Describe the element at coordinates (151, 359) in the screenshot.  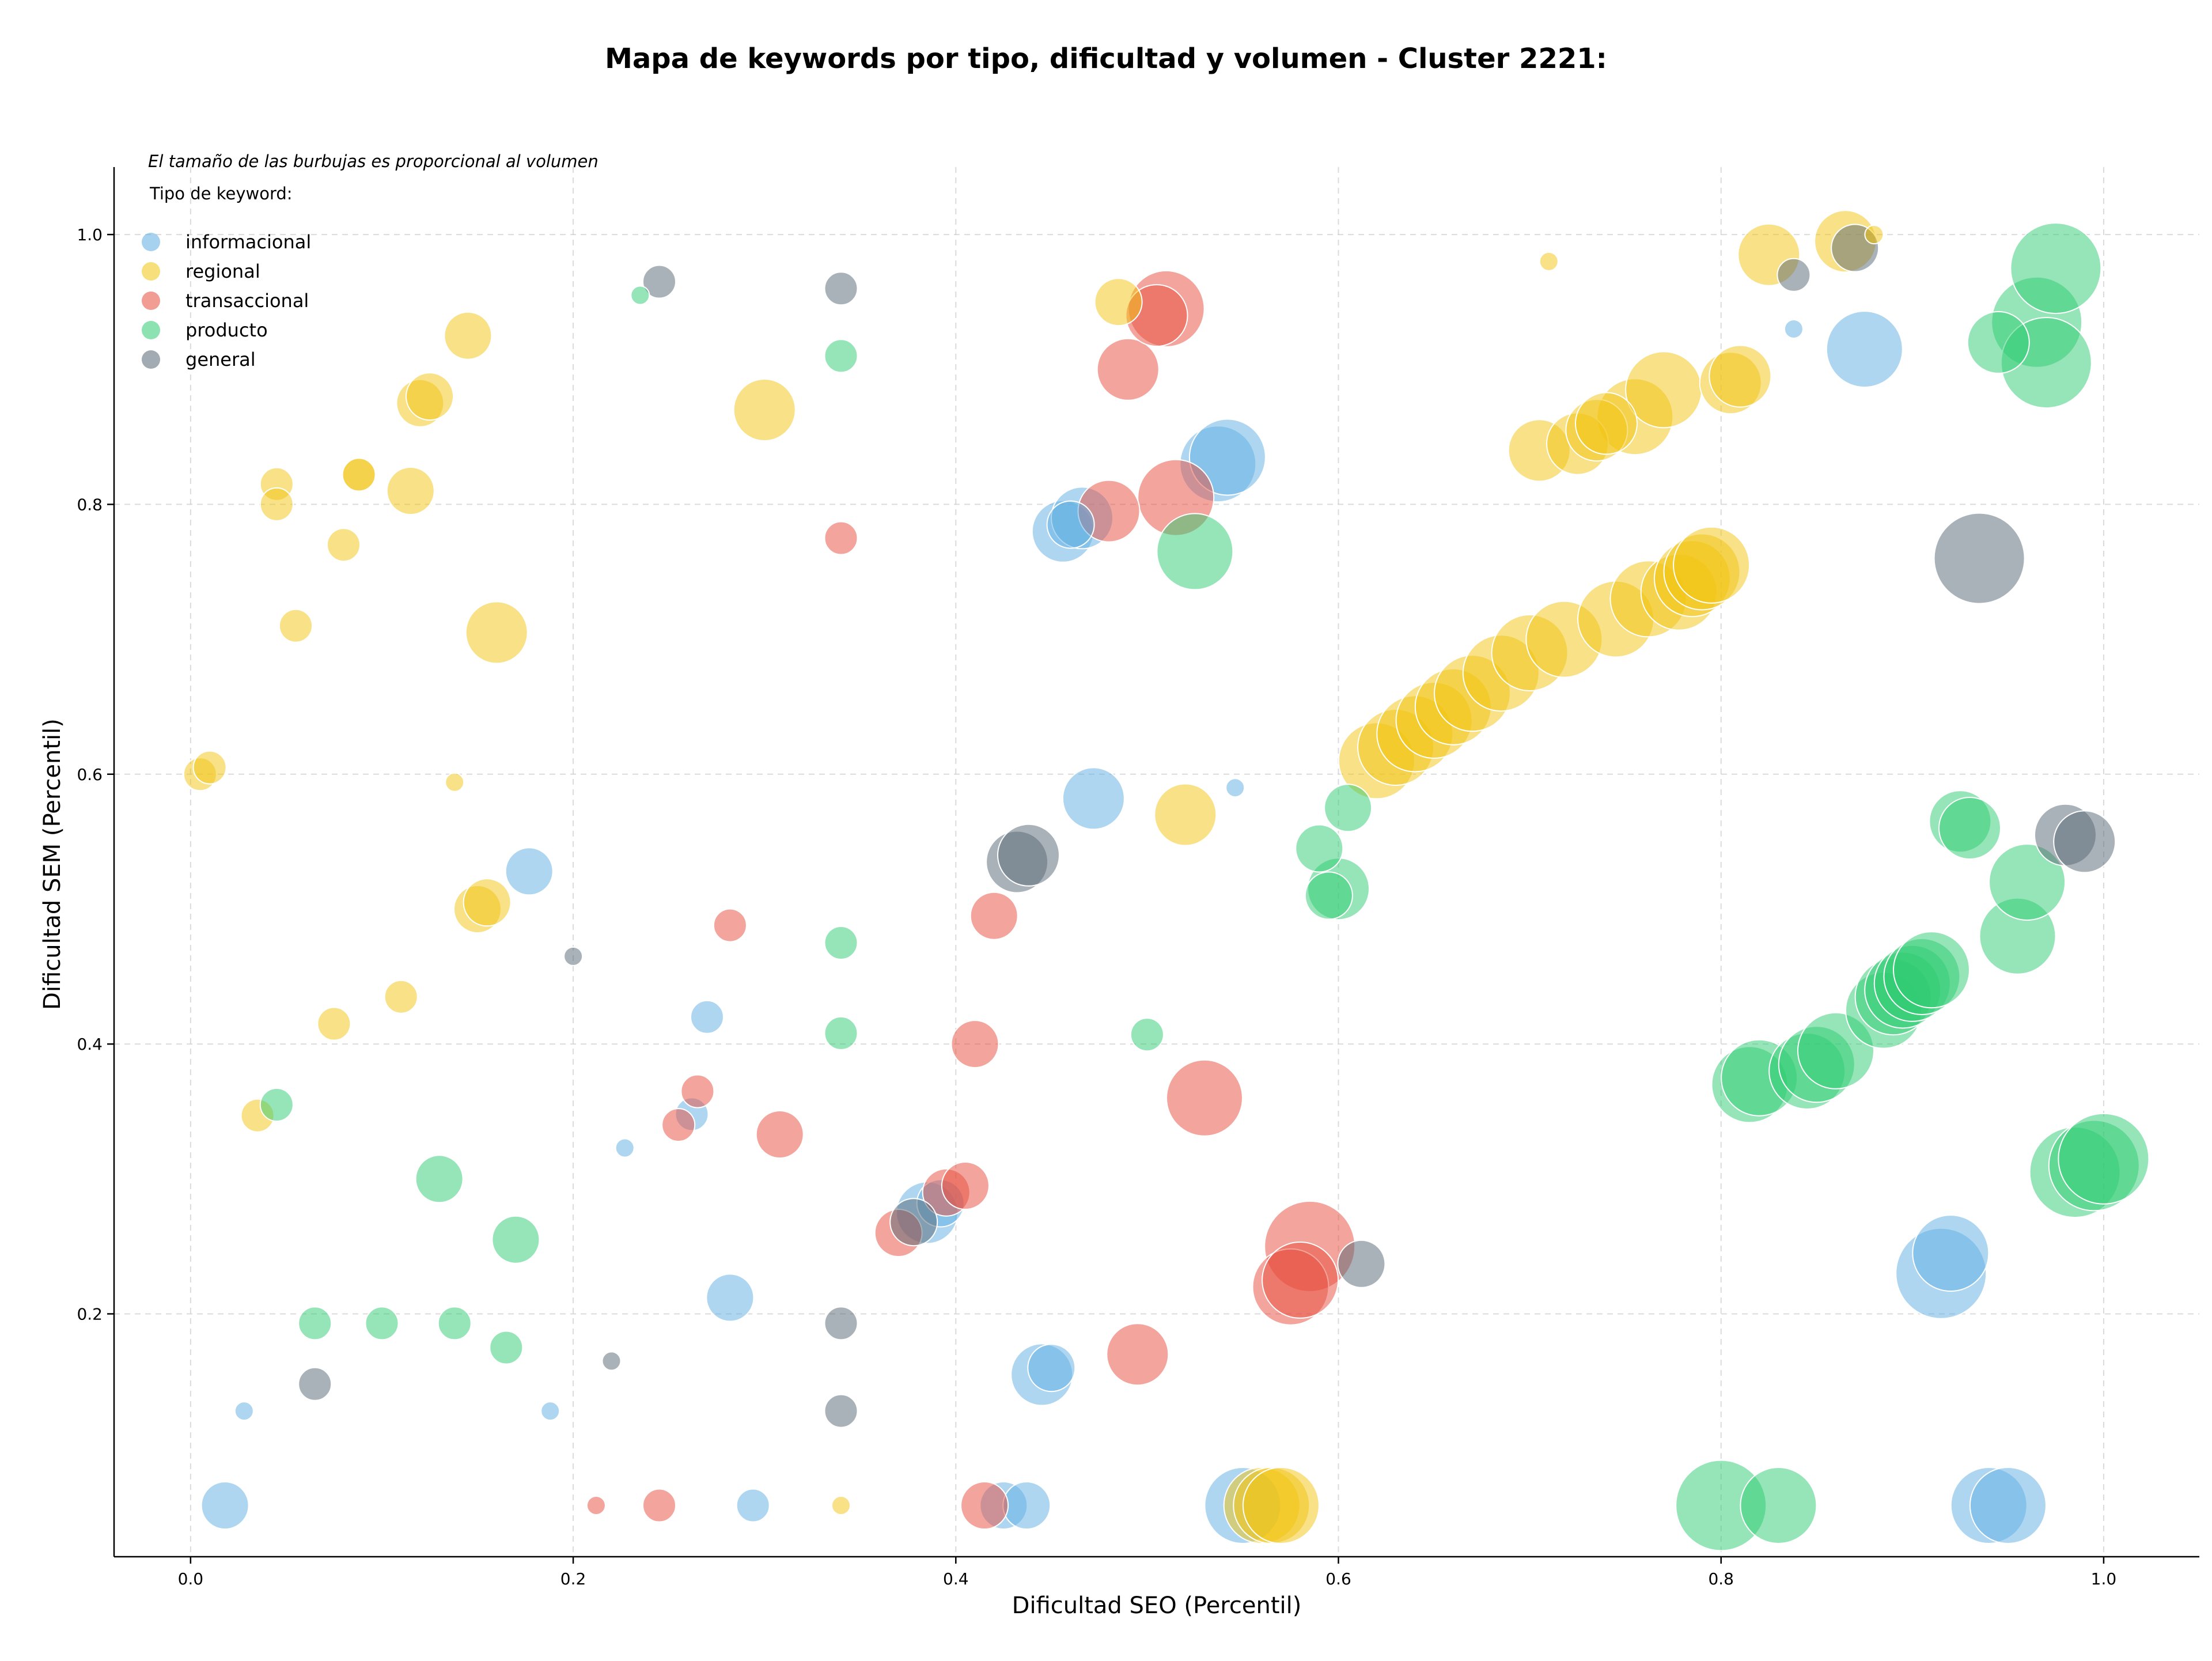
I see `legend-marker-general` at that location.